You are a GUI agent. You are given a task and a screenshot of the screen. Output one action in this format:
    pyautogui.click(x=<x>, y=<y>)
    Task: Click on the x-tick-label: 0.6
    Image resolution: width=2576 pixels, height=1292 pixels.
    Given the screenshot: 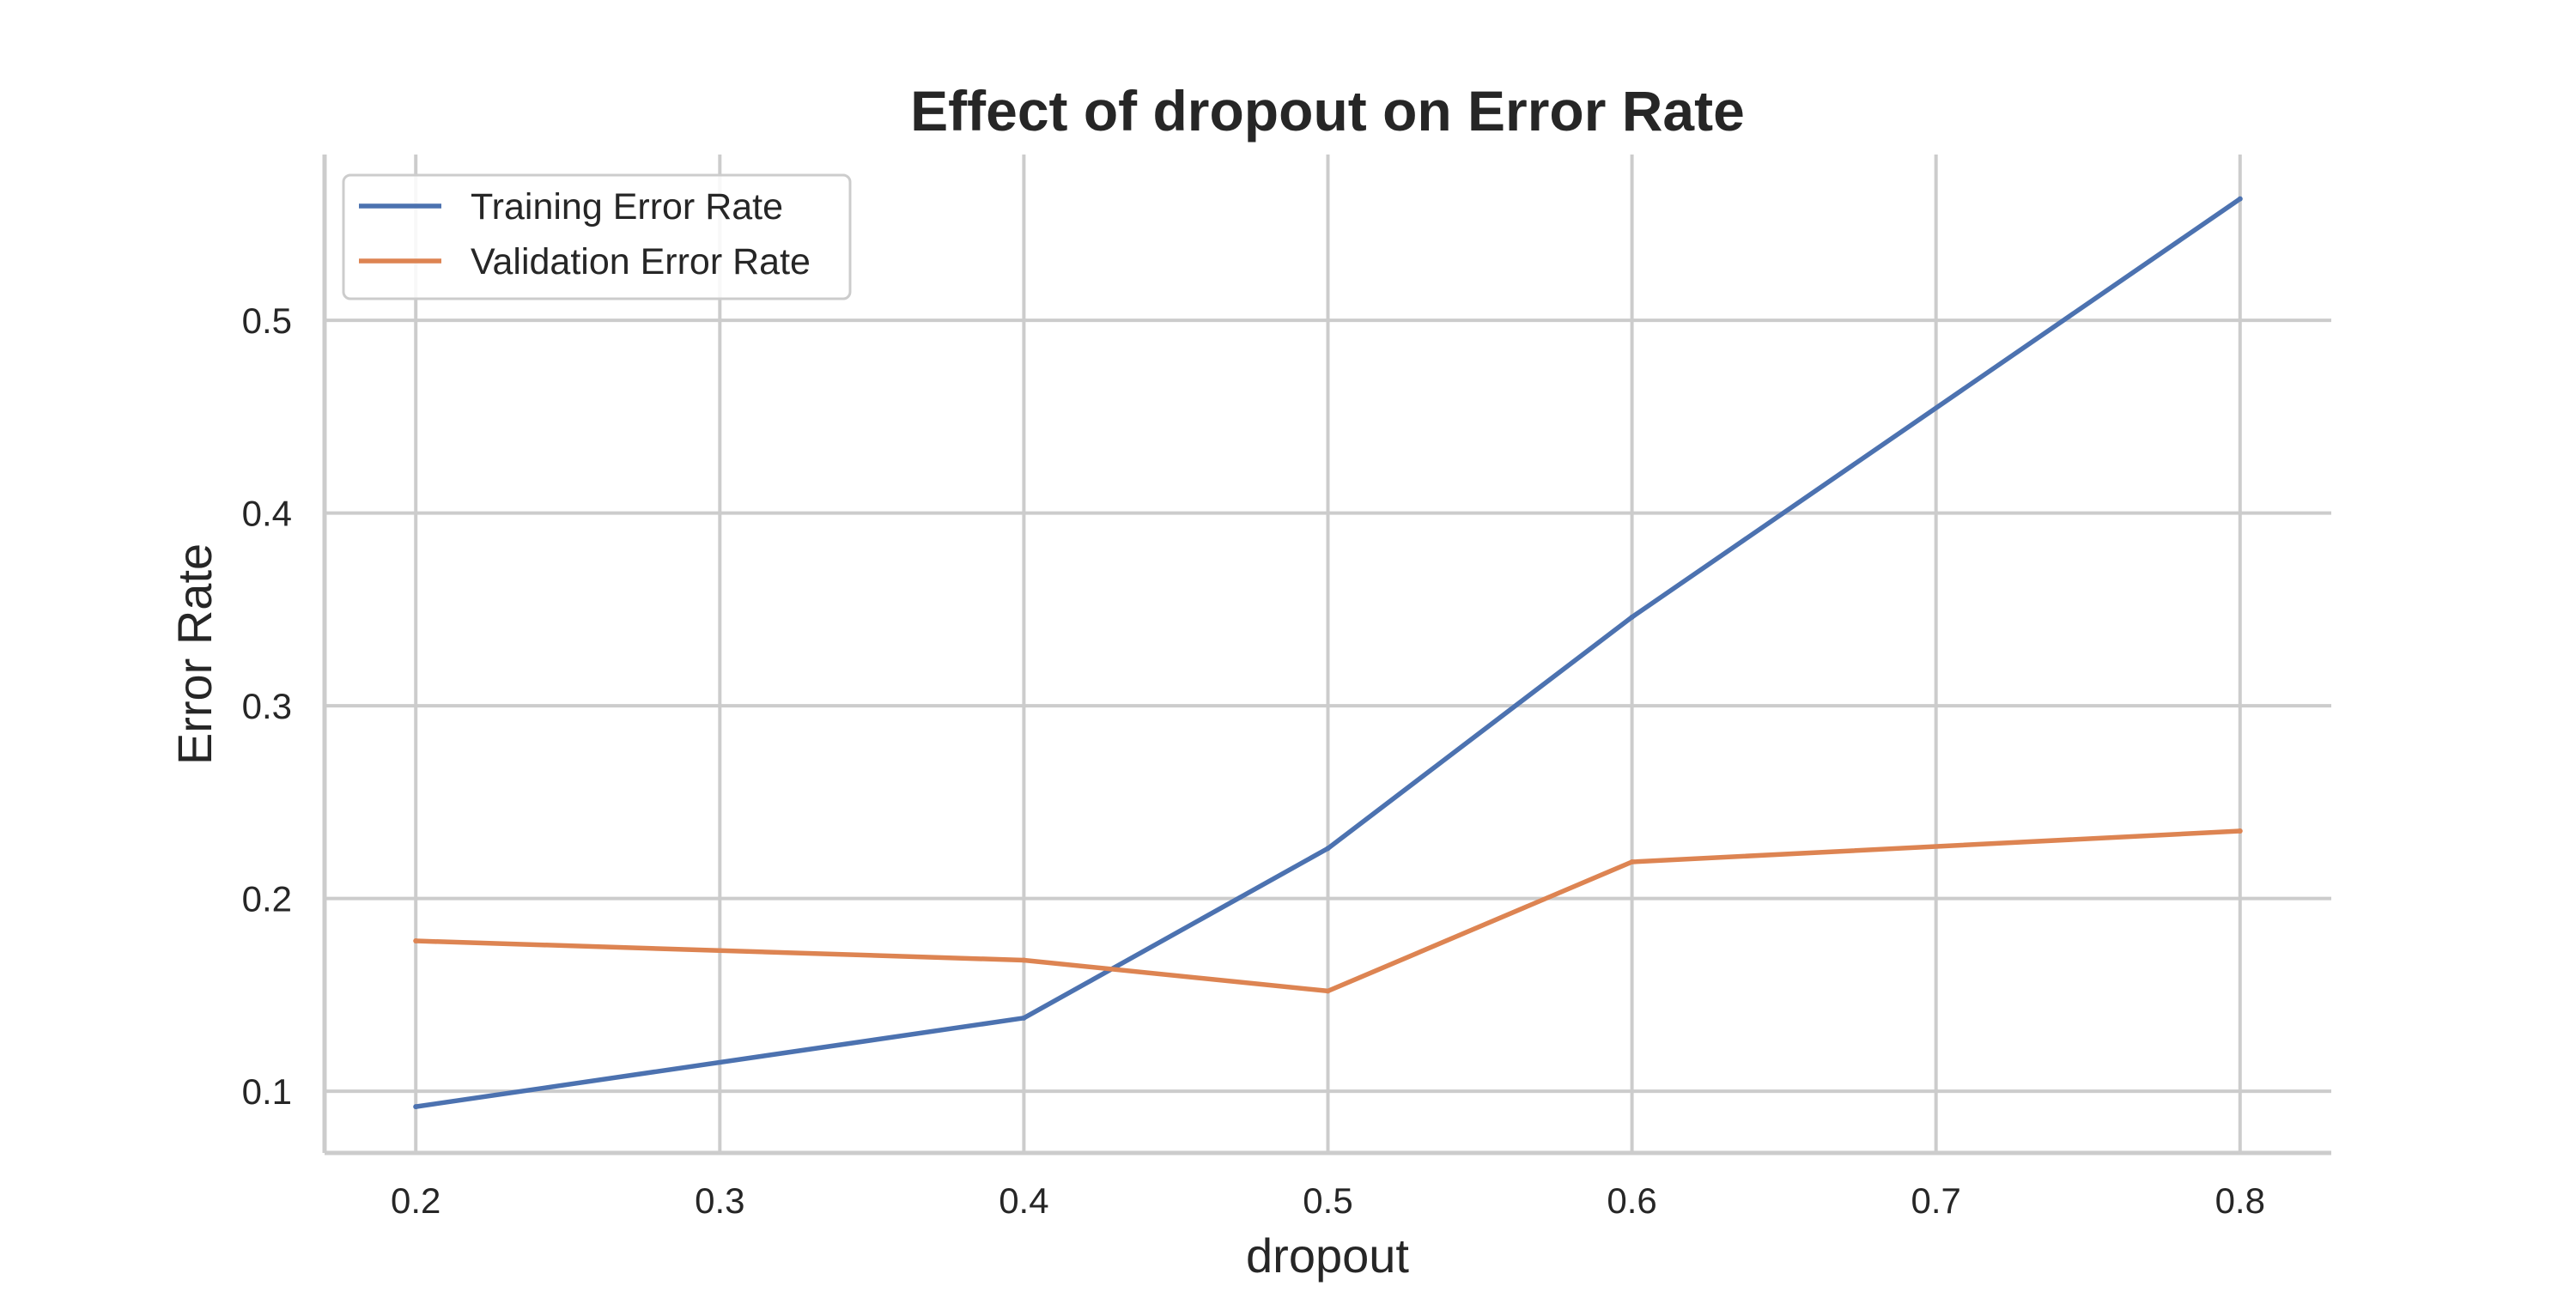 What is the action you would take?
    pyautogui.click(x=1631, y=1200)
    